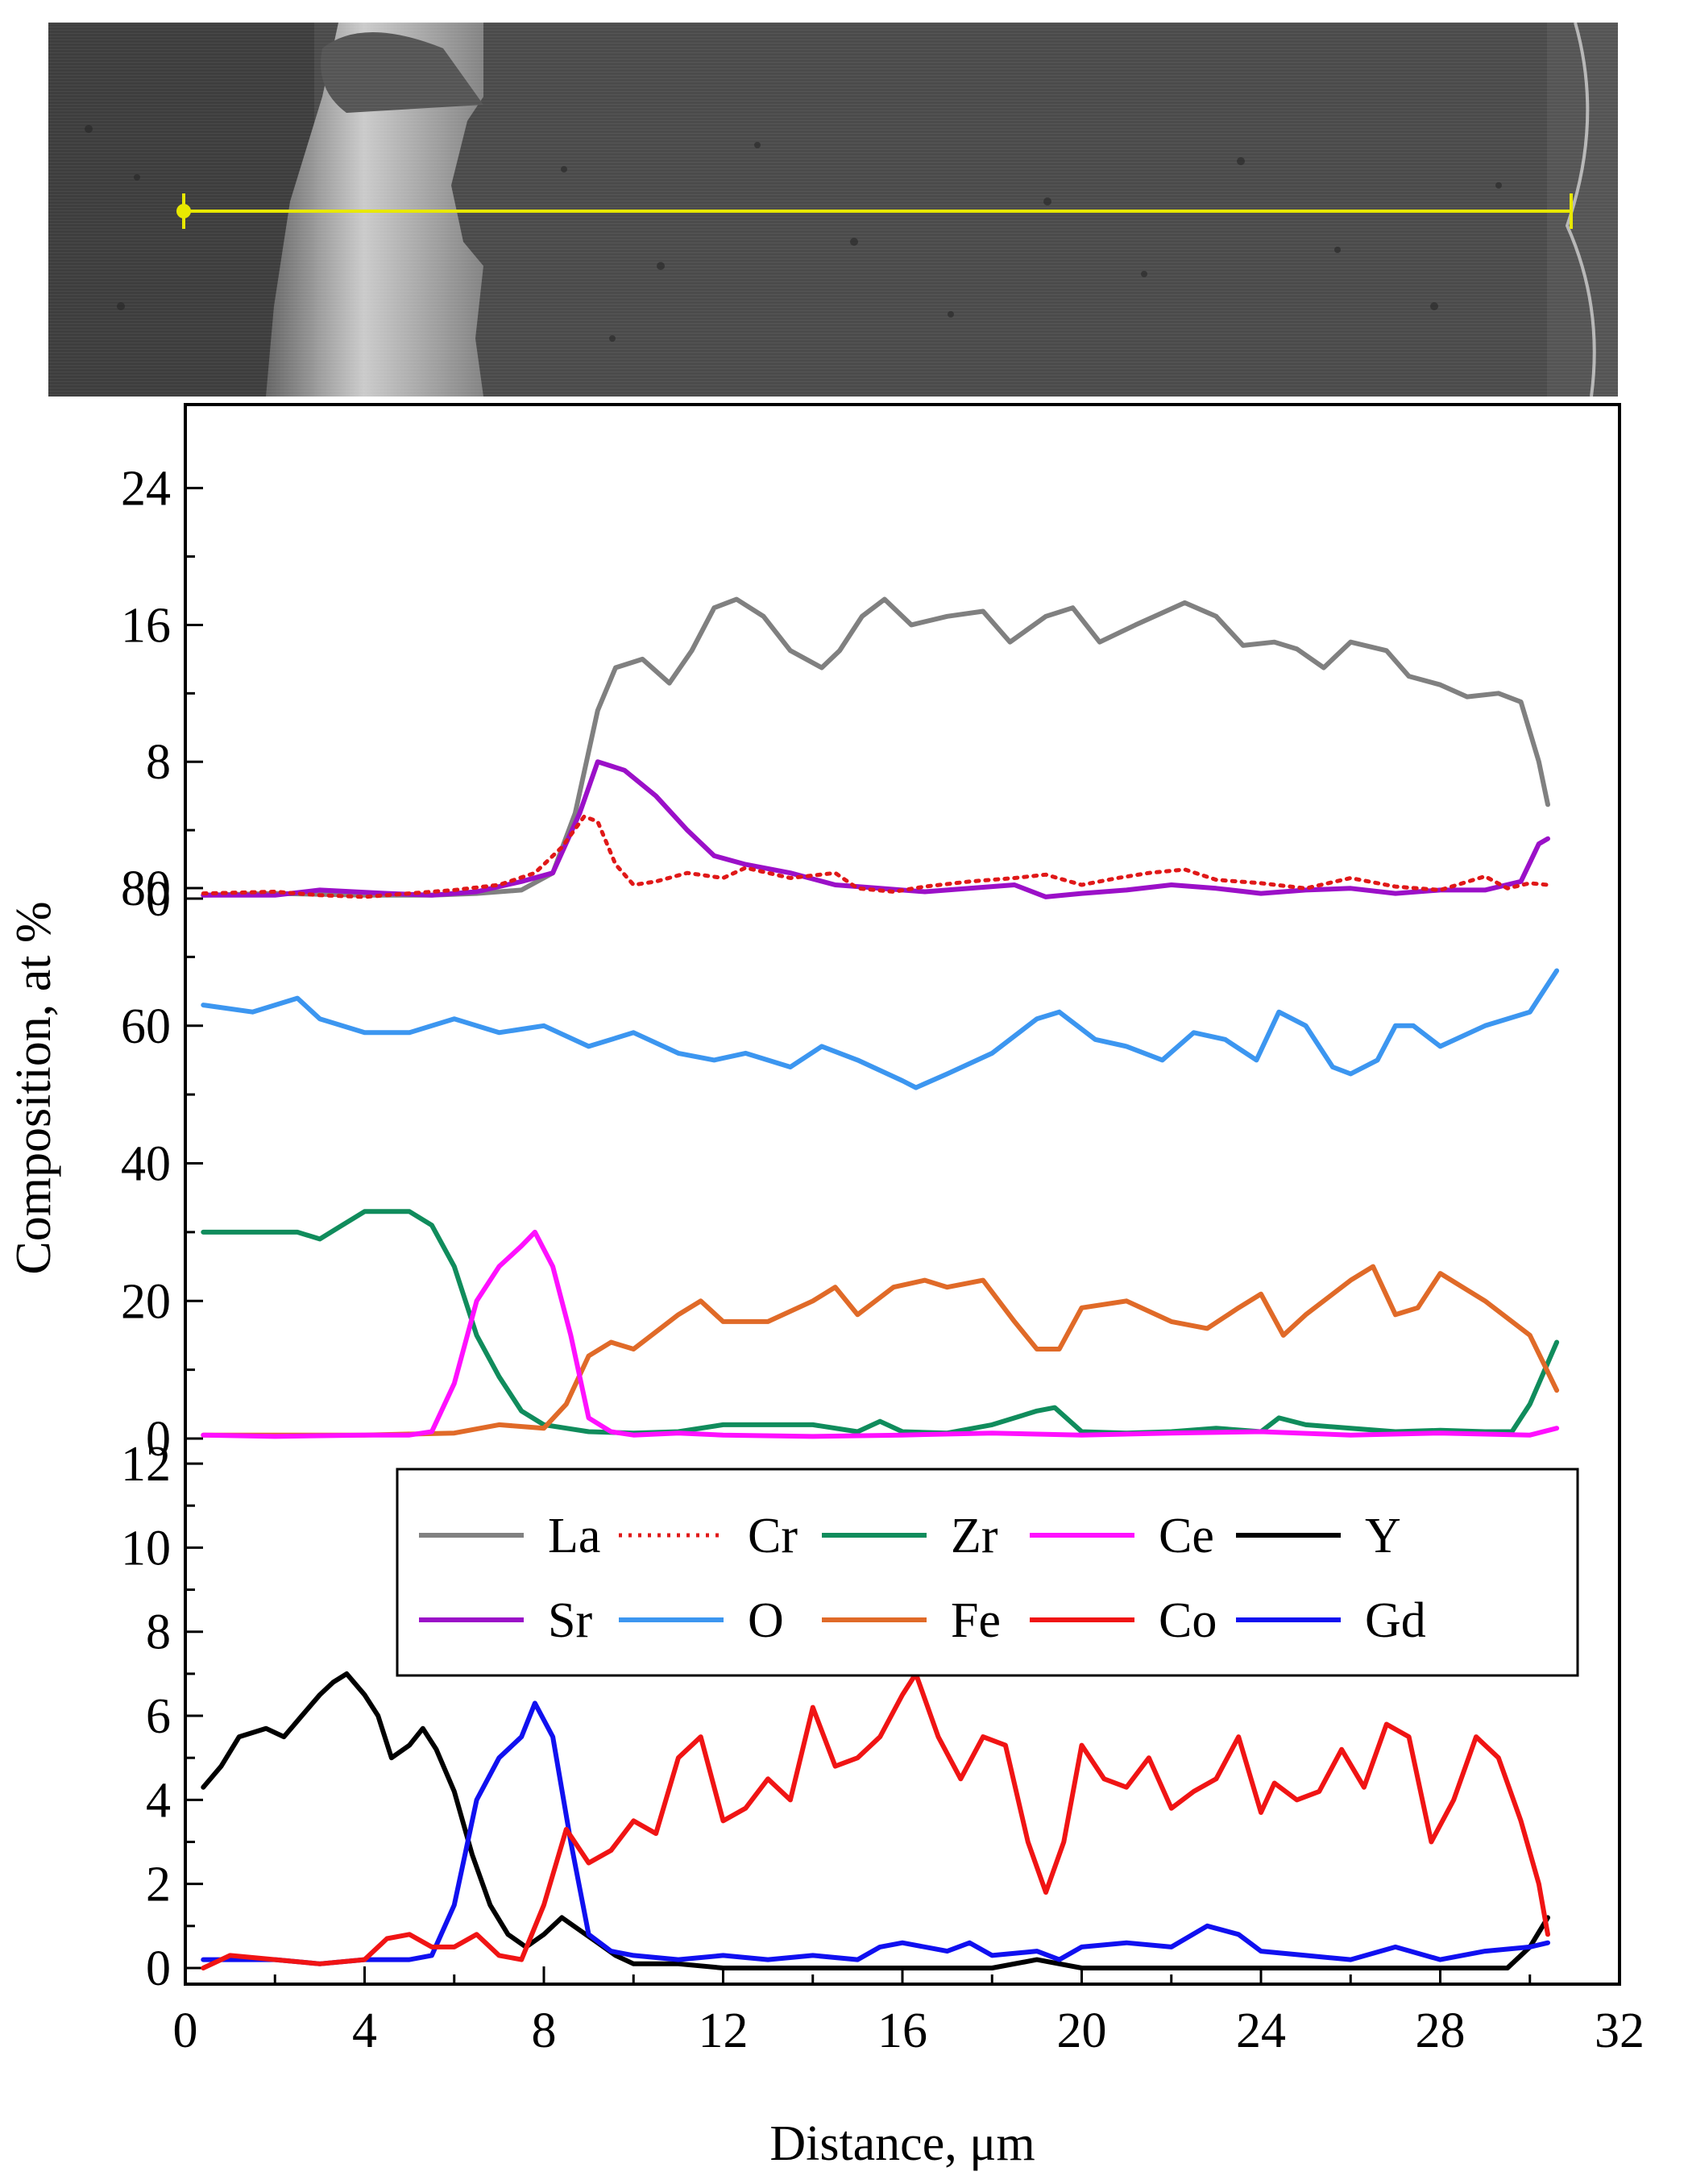  I want to click on y-tick-label: 16, so click(146, 625).